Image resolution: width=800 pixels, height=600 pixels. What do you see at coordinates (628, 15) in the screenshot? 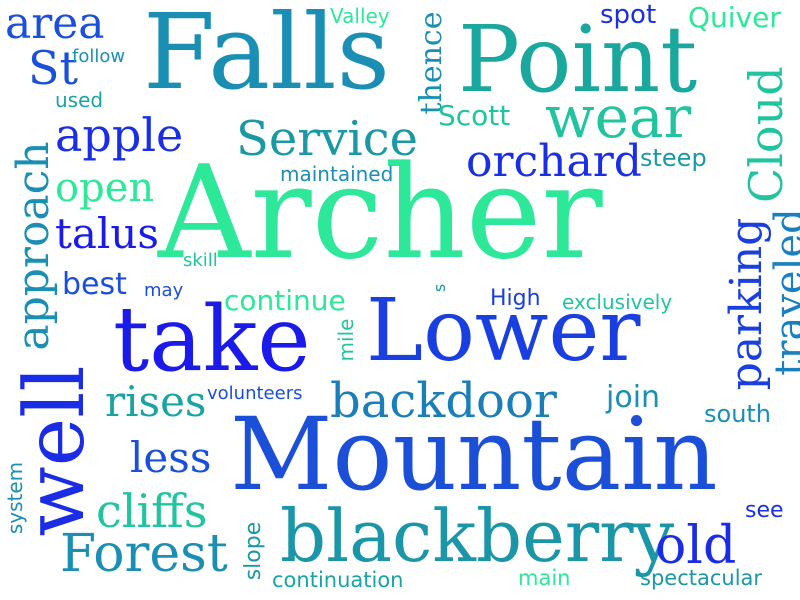
I see `word-spot: spot` at bounding box center [628, 15].